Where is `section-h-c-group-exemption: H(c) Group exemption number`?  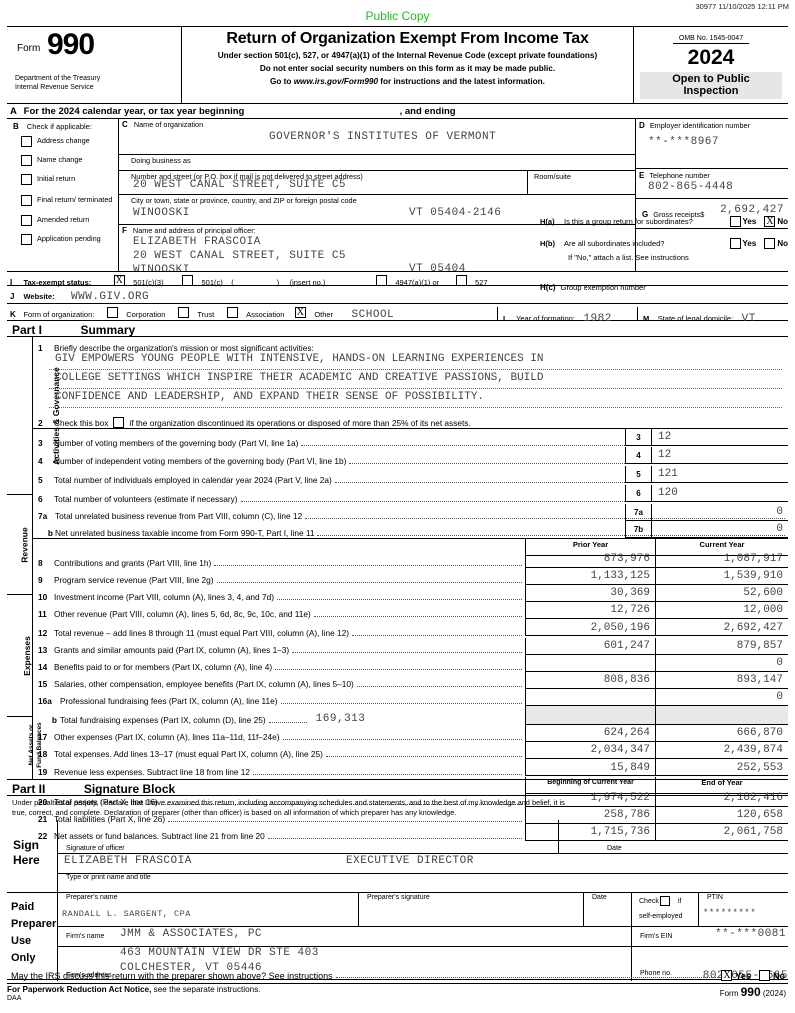
section-h-c-group-exemption: H(c) Group exemption number is located at coordinates (593, 287).